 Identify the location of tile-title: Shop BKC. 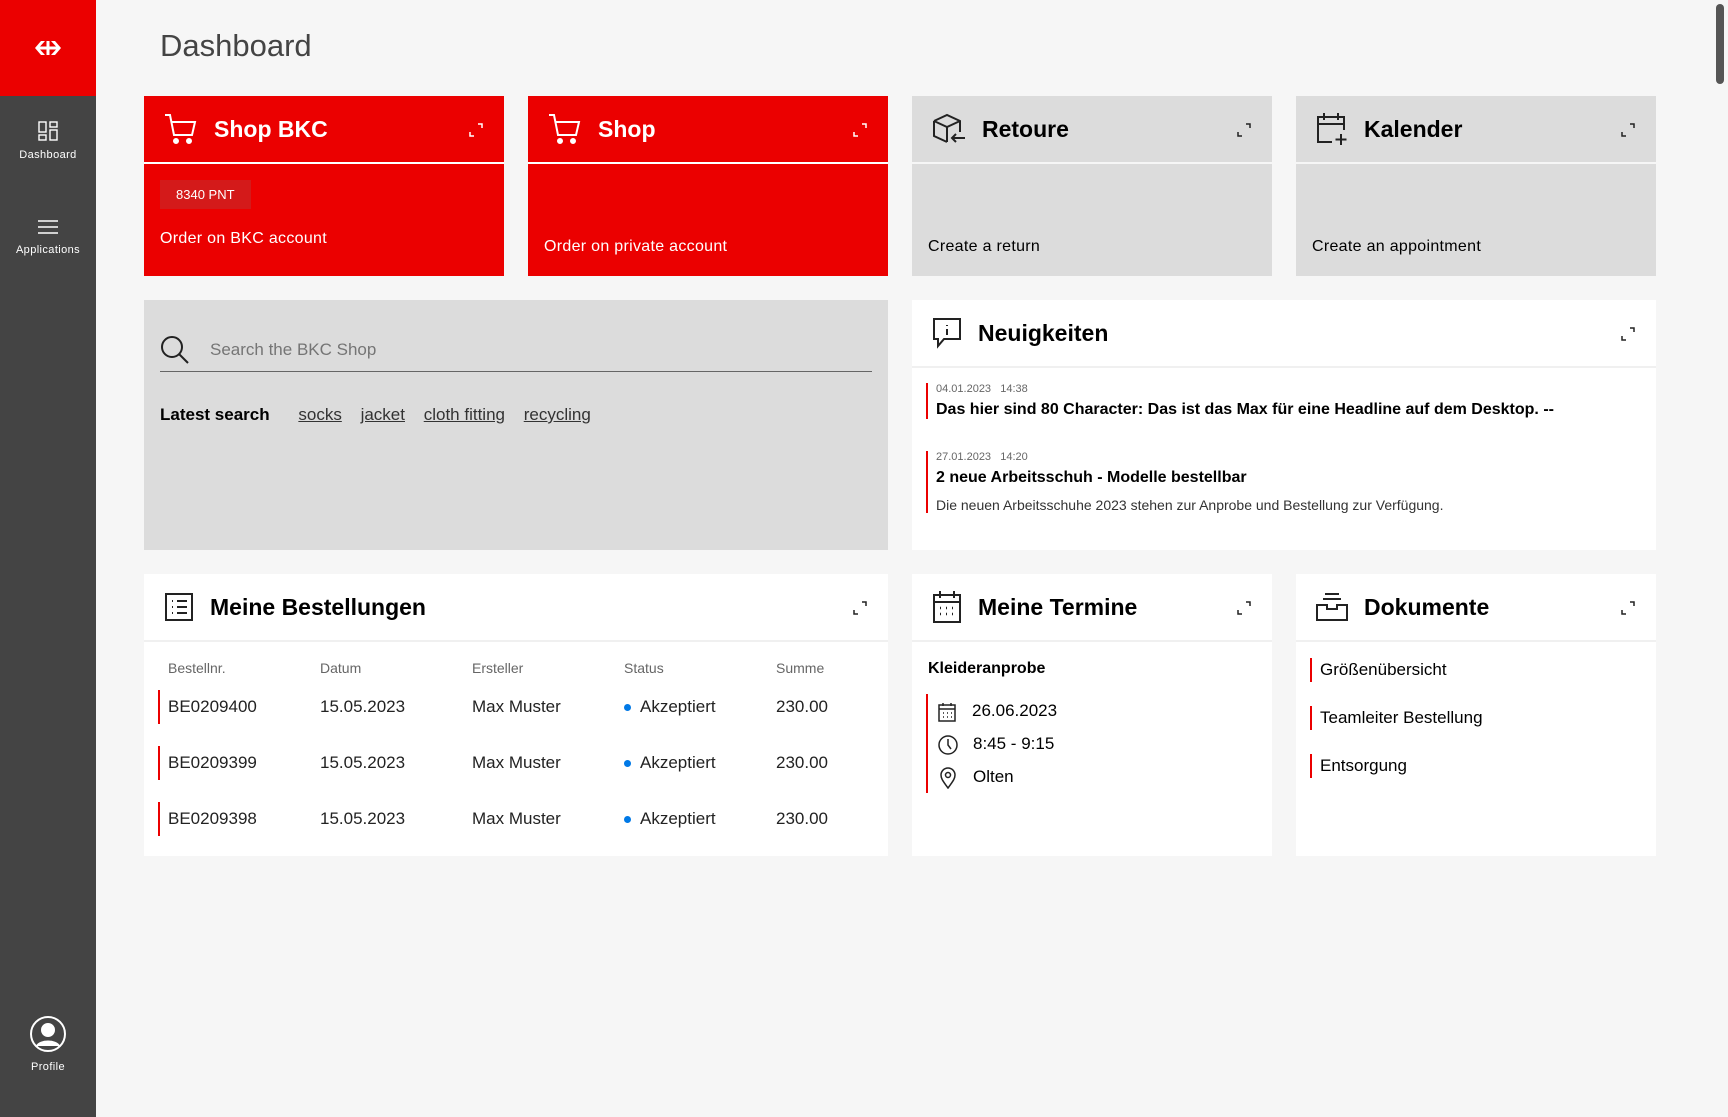
(271, 128).